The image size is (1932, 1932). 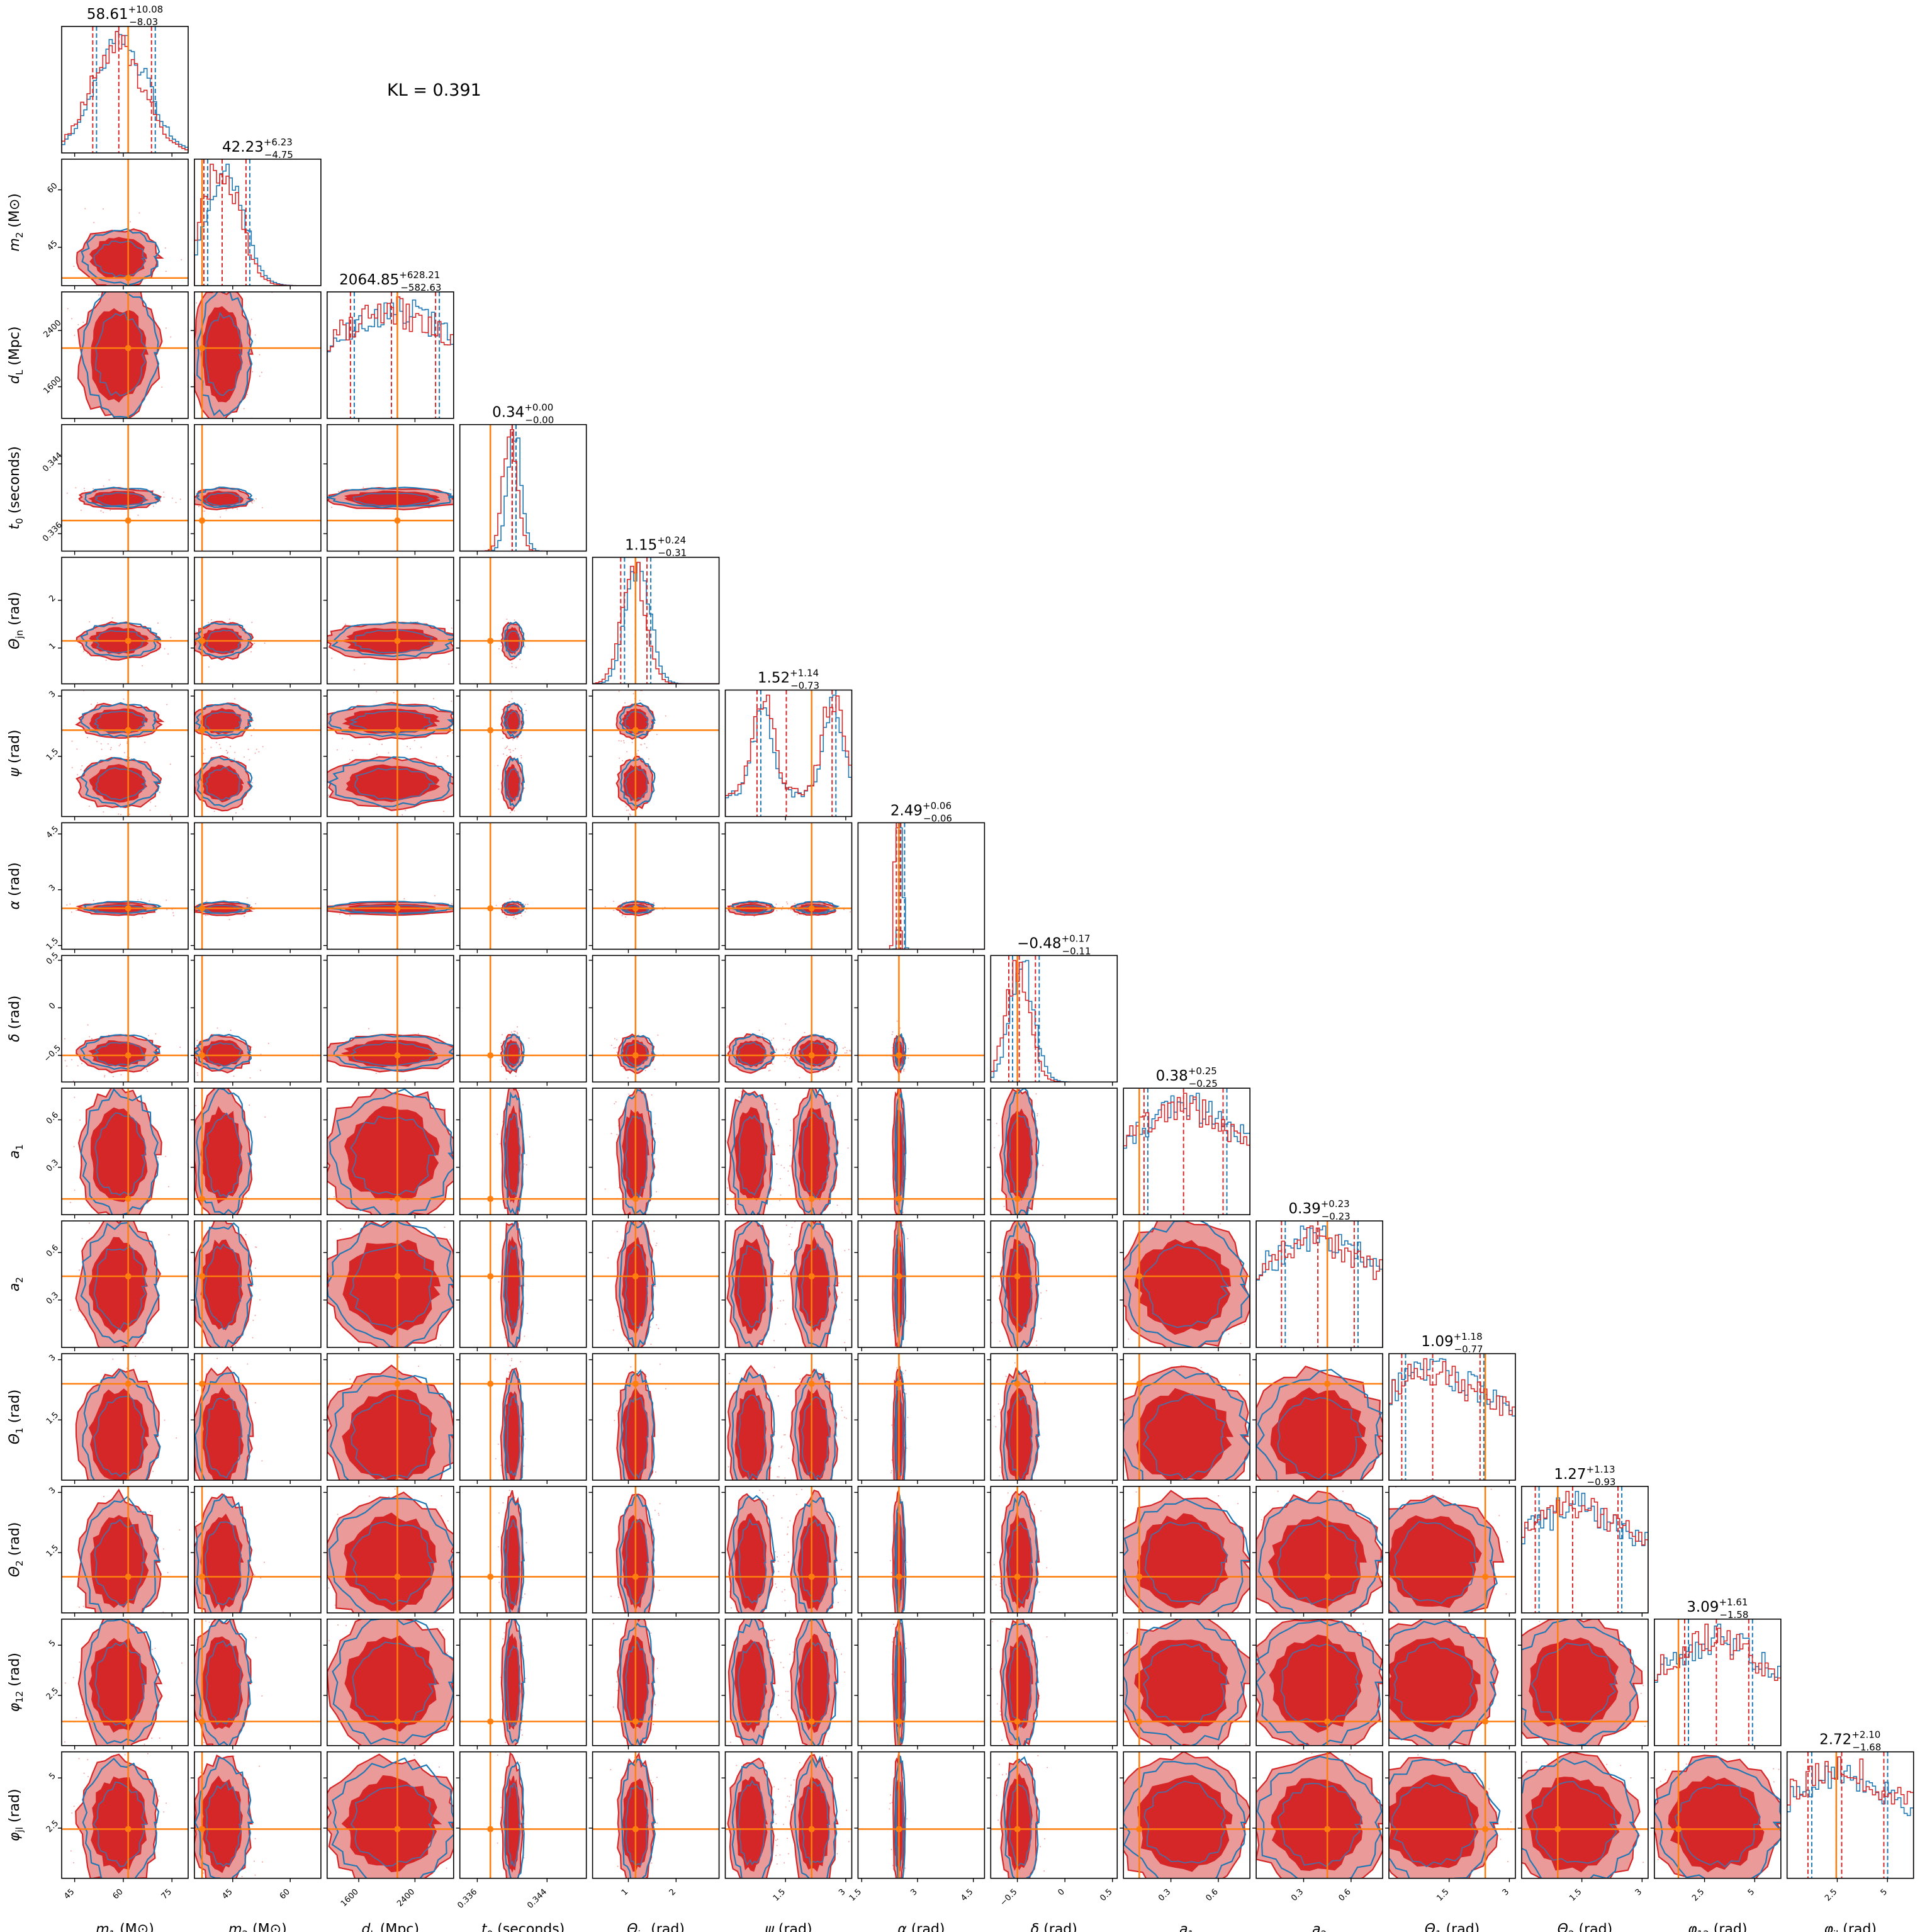 I want to click on histogram-alpha: 2.49+0.06 −0.06, so click(x=921, y=876).